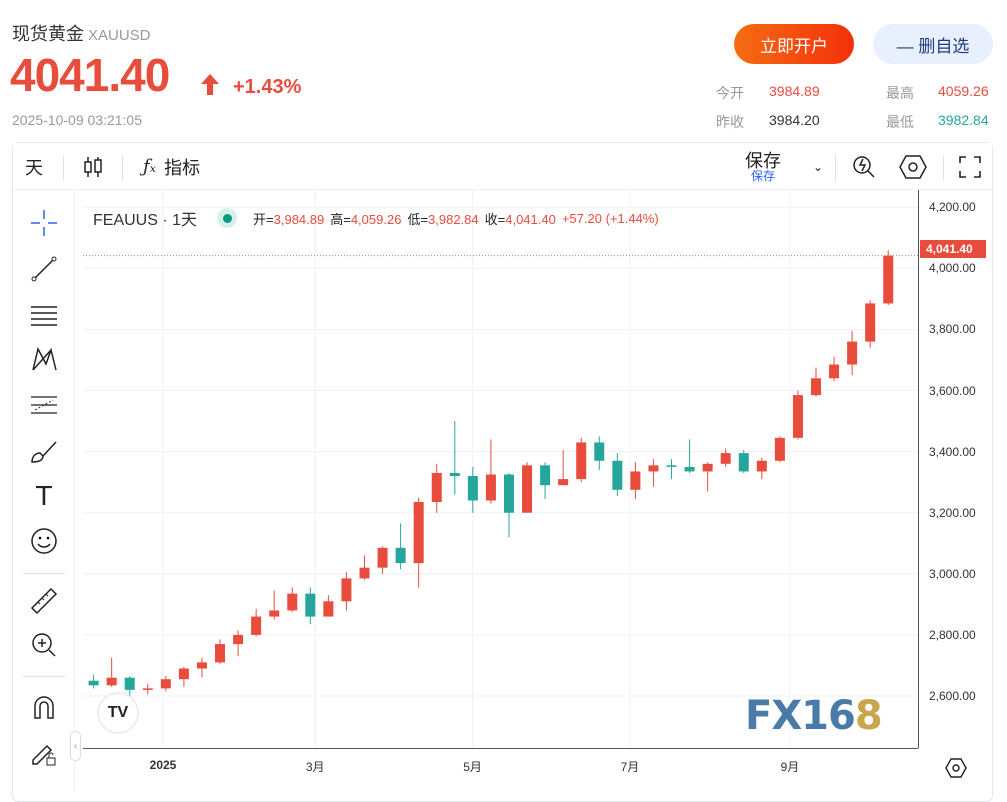  Describe the element at coordinates (44, 541) in the screenshot. I see `smiley-icon` at that location.